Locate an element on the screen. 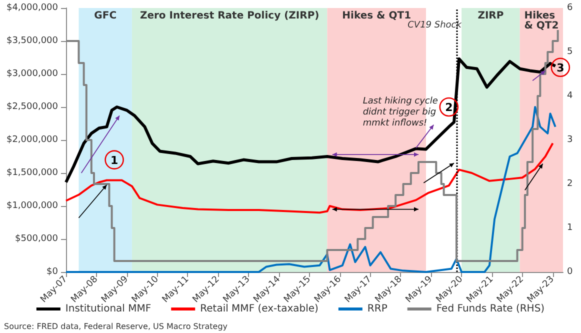  y-tick-label: $2,000,000 is located at coordinates (32, 140).